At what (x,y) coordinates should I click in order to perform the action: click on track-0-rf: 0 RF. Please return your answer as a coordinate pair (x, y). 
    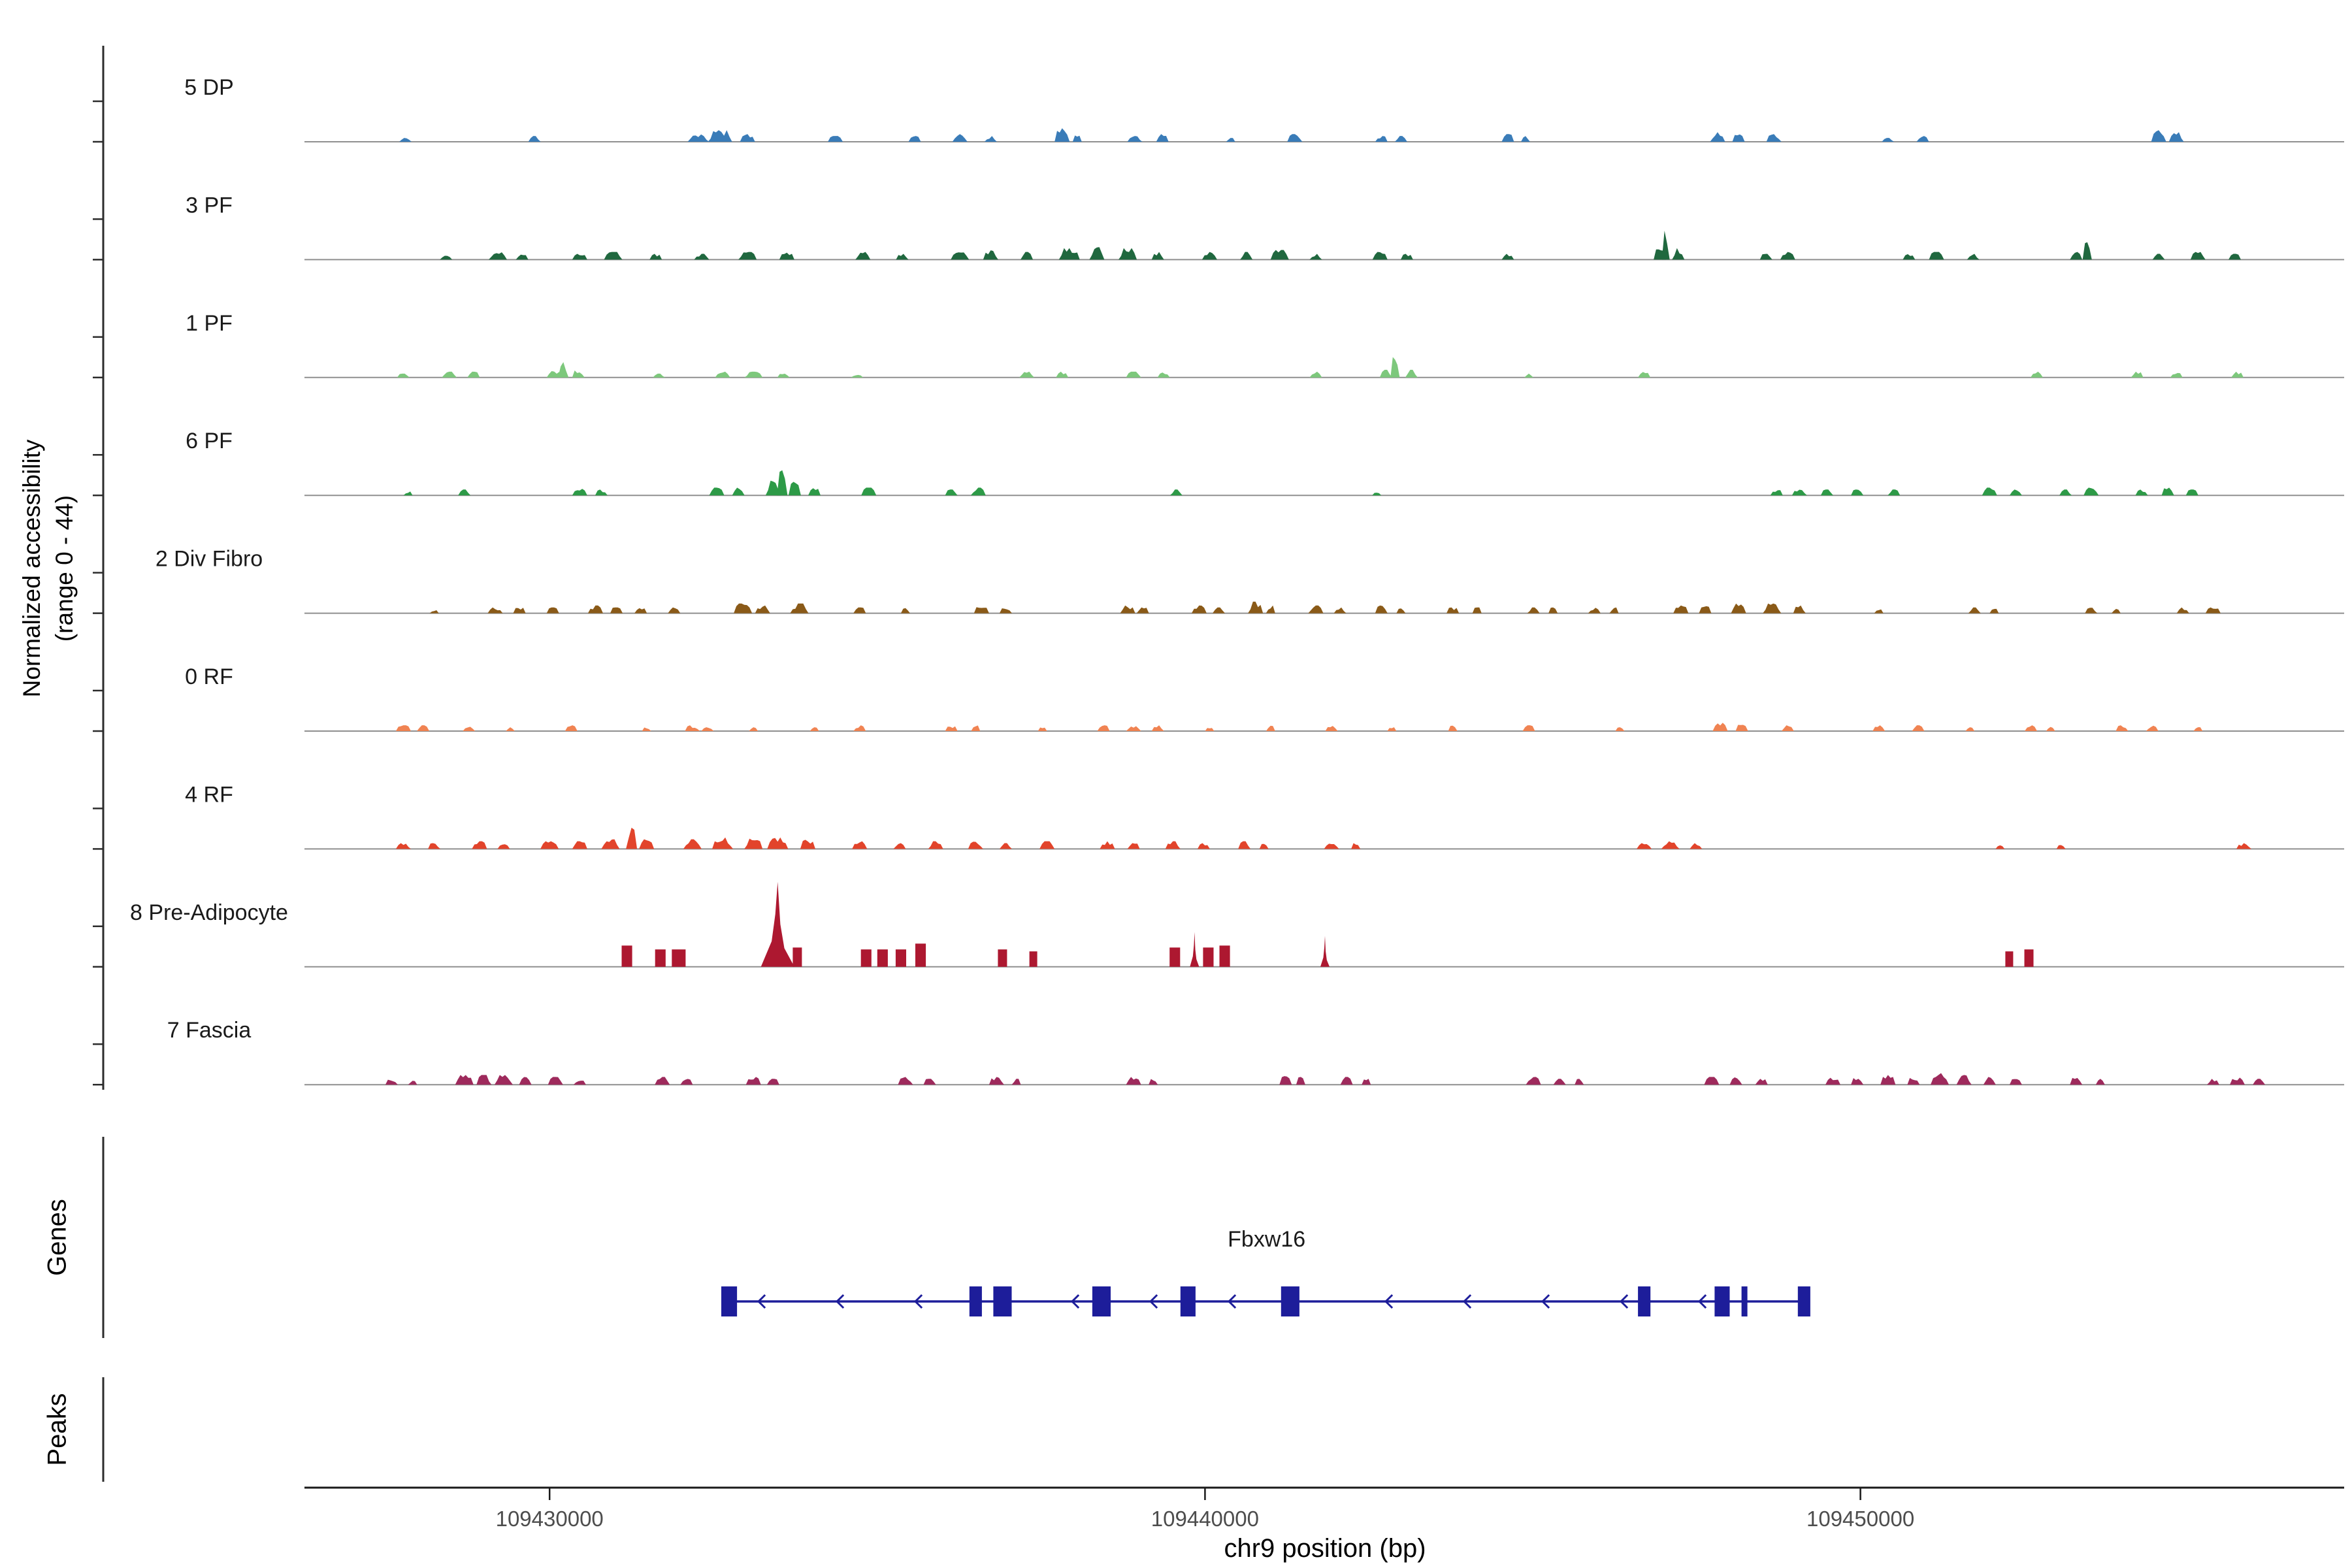
    Looking at the image, I should click on (1218, 698).